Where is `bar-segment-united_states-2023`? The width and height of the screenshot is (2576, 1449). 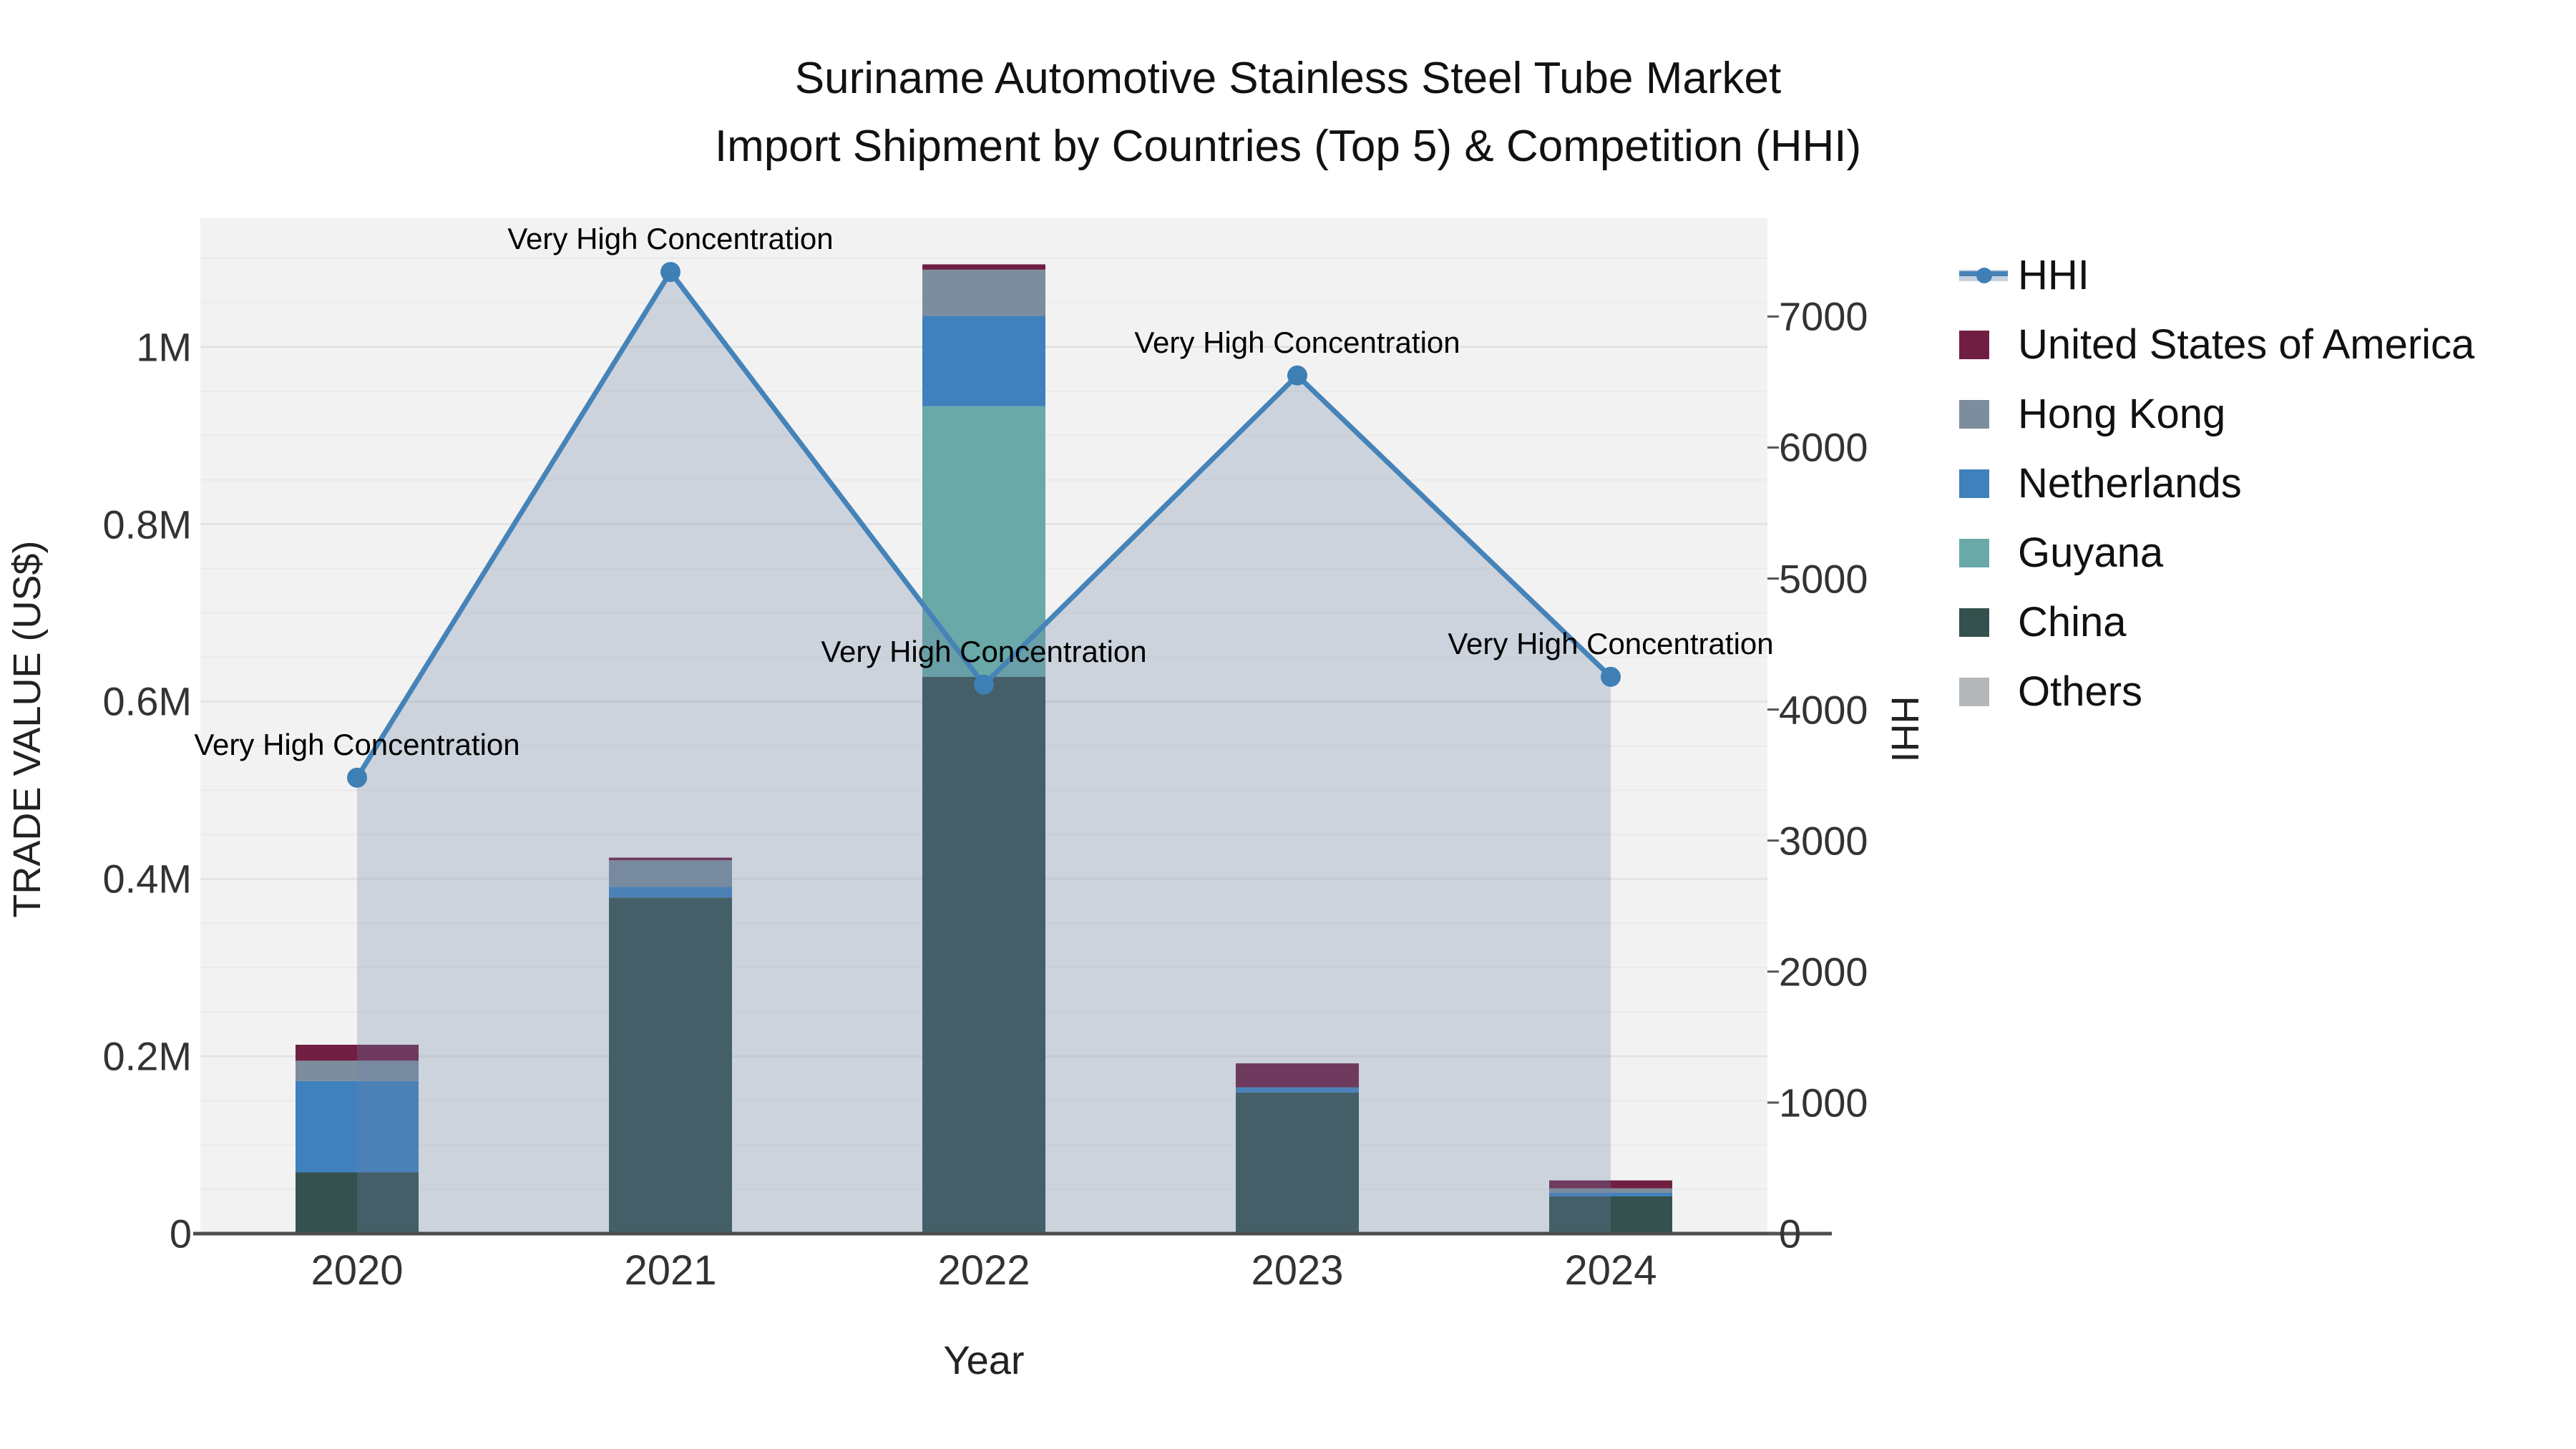 bar-segment-united_states-2023 is located at coordinates (1297, 1075).